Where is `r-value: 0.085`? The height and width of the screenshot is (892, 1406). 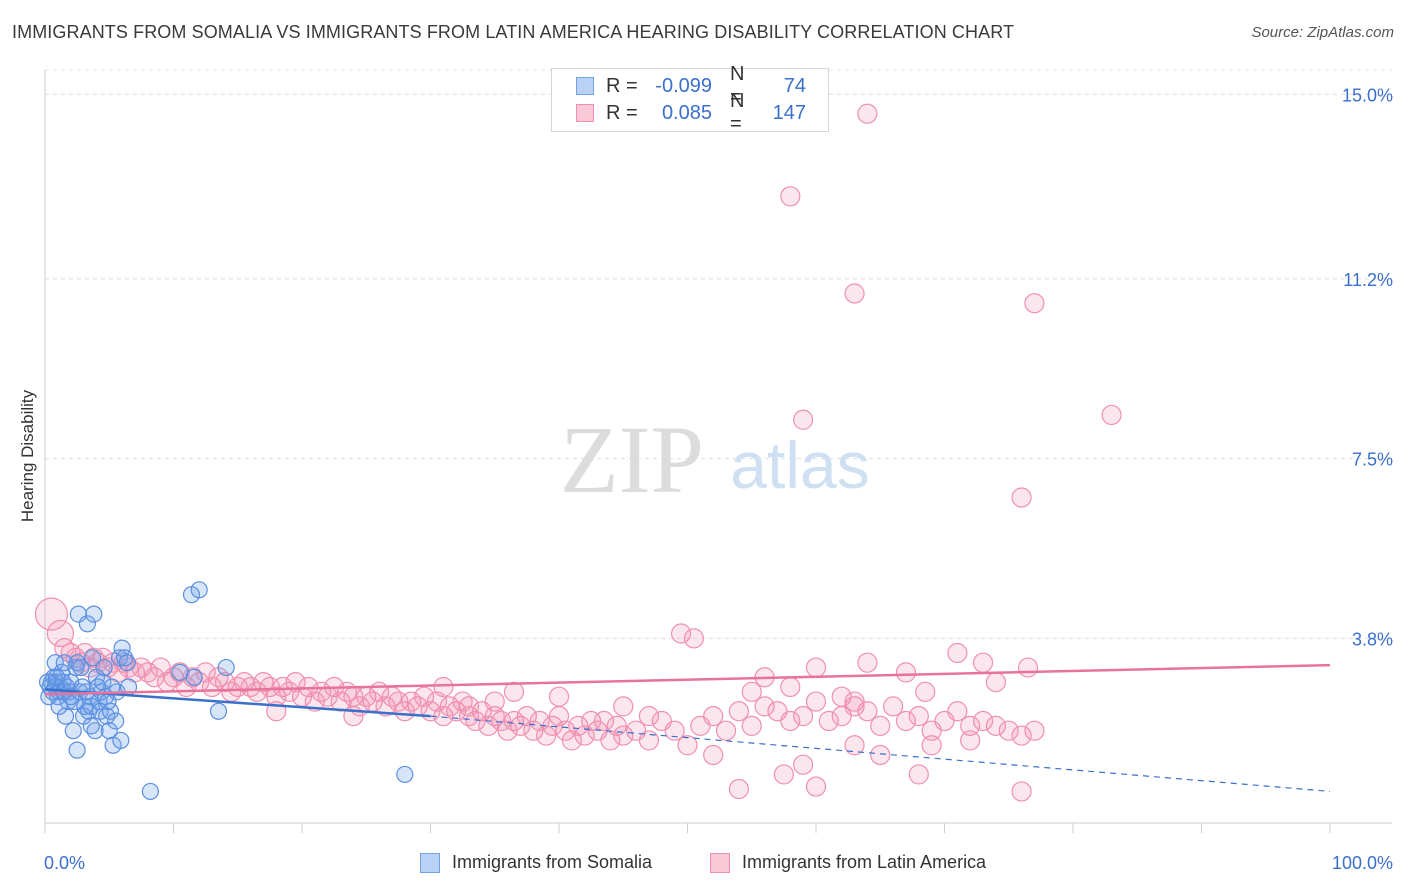 r-value: 0.085 is located at coordinates (686, 112).